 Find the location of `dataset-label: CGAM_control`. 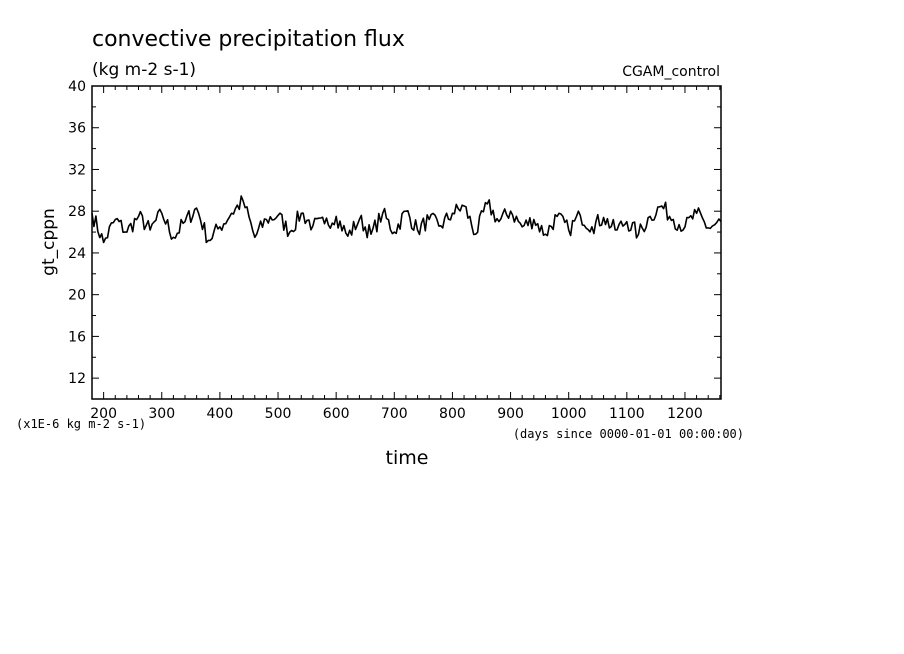

dataset-label: CGAM_control is located at coordinates (671, 72).